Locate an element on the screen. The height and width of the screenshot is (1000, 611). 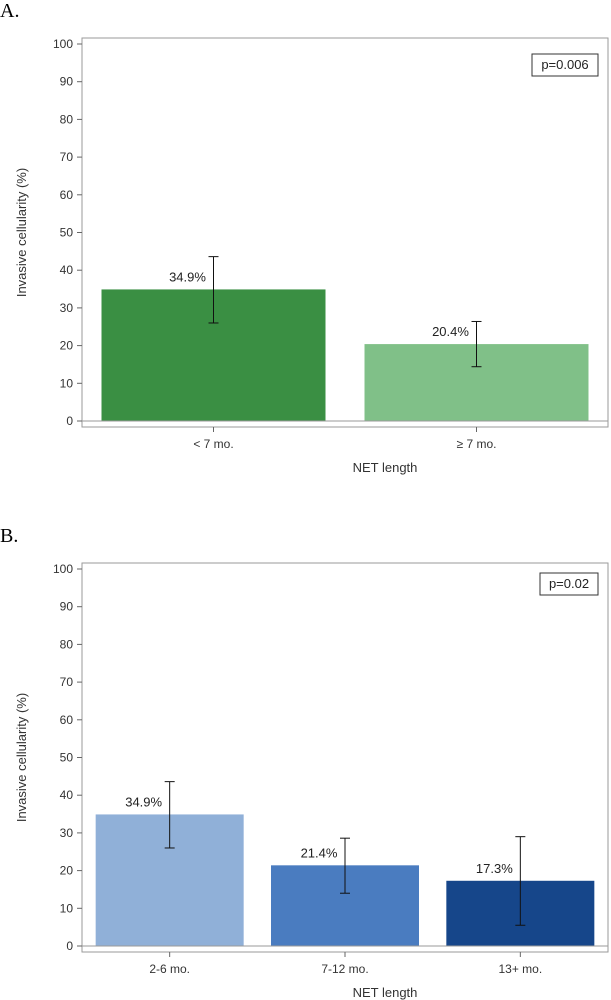
p-value-label: p=0.006 is located at coordinates (564, 64).